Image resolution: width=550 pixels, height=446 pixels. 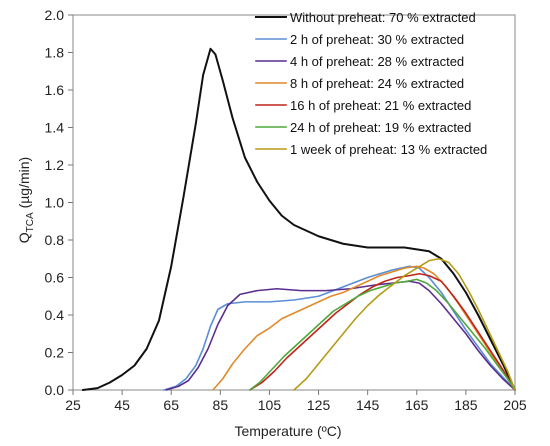 I want to click on y-tick-label: 1.2, so click(x=55, y=165).